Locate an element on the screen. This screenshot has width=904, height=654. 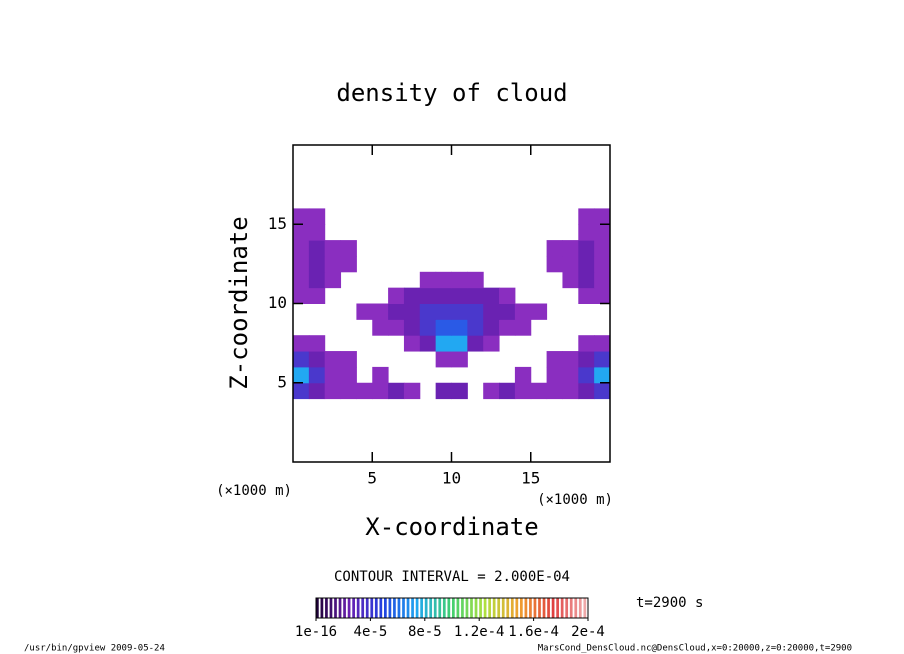
x-tick-label: 15 is located at coordinates (530, 478).